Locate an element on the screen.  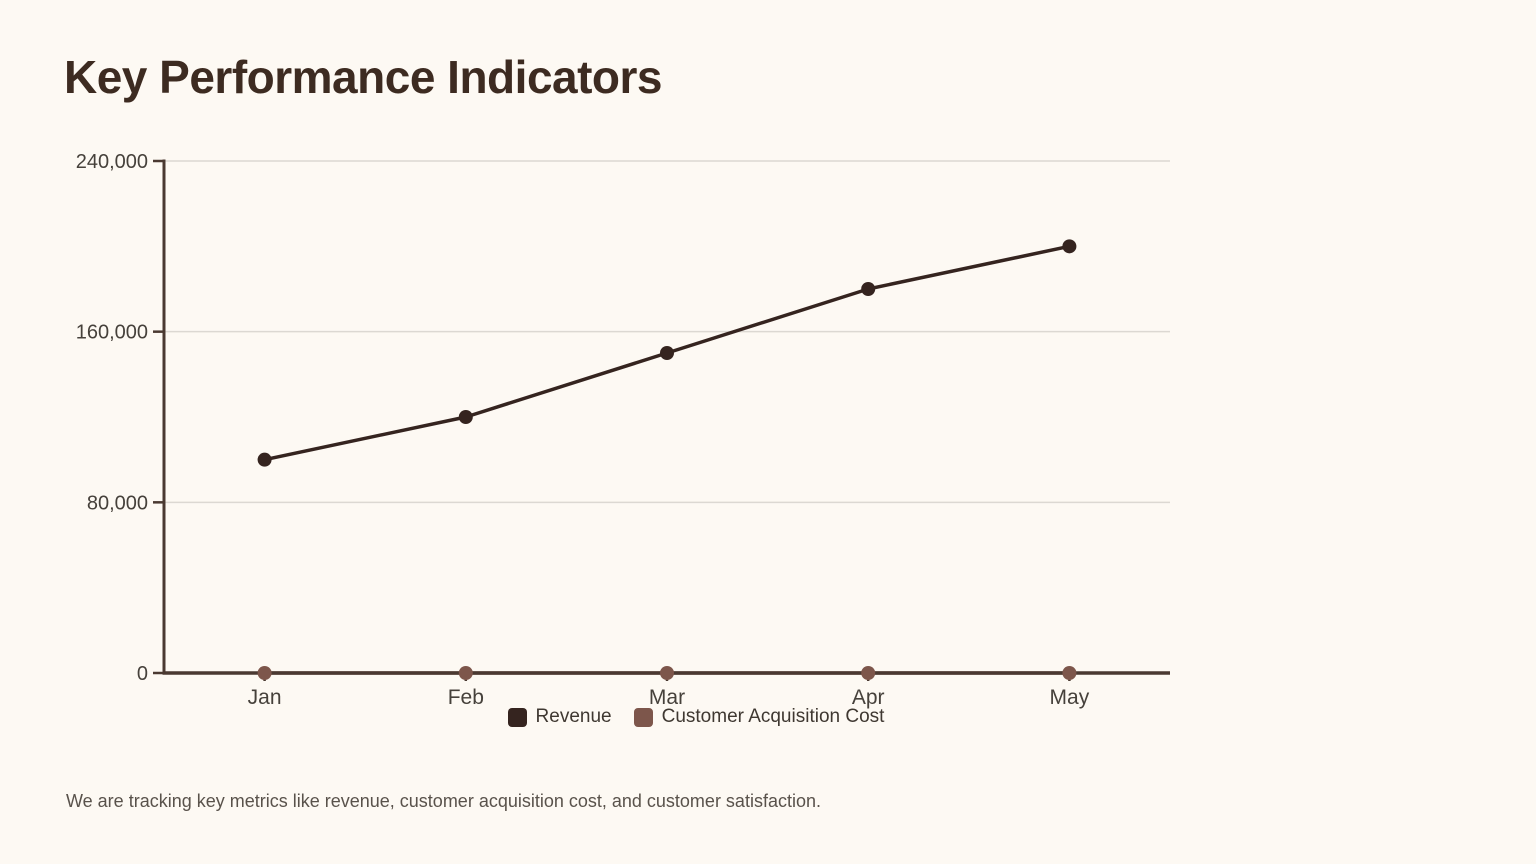
legend-item-revenue: Revenue is located at coordinates (559, 717).